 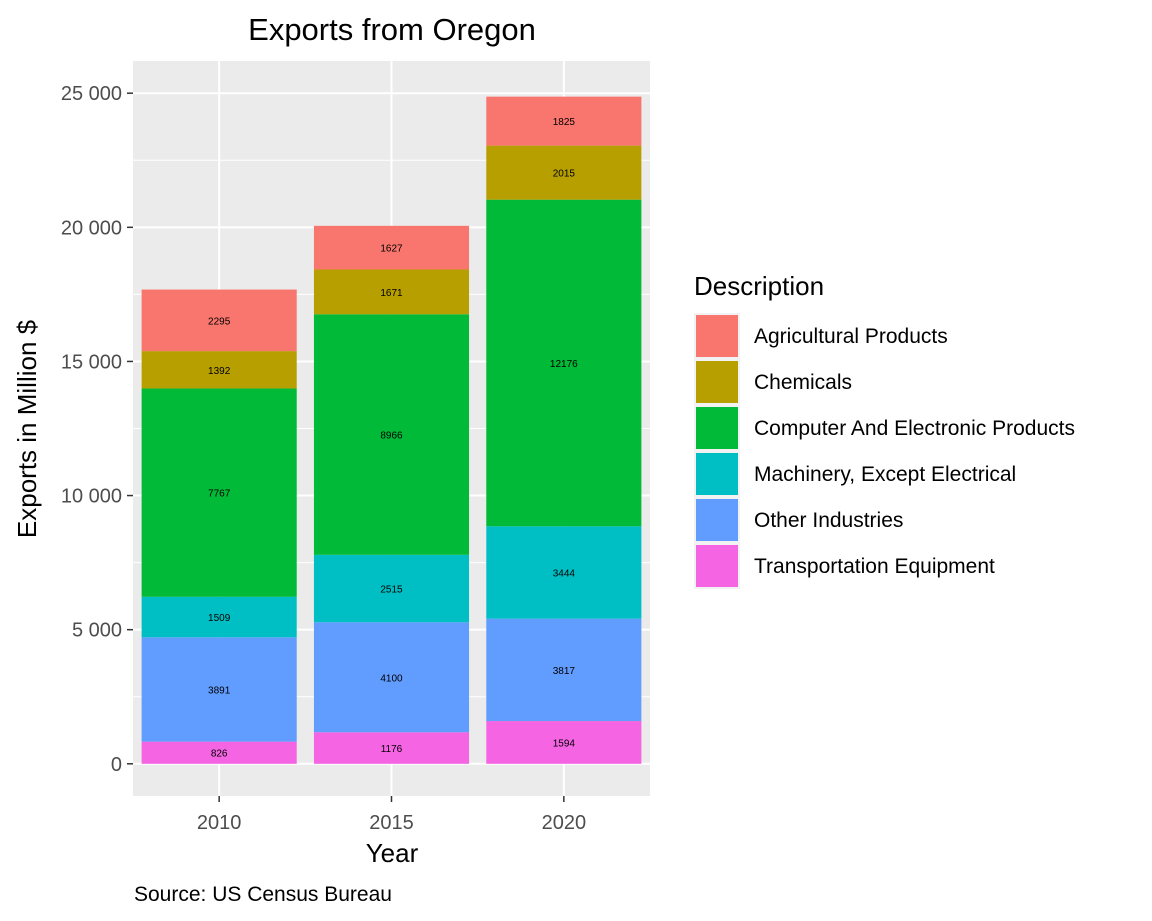 I want to click on x-tick-label: 2010, so click(x=219, y=823).